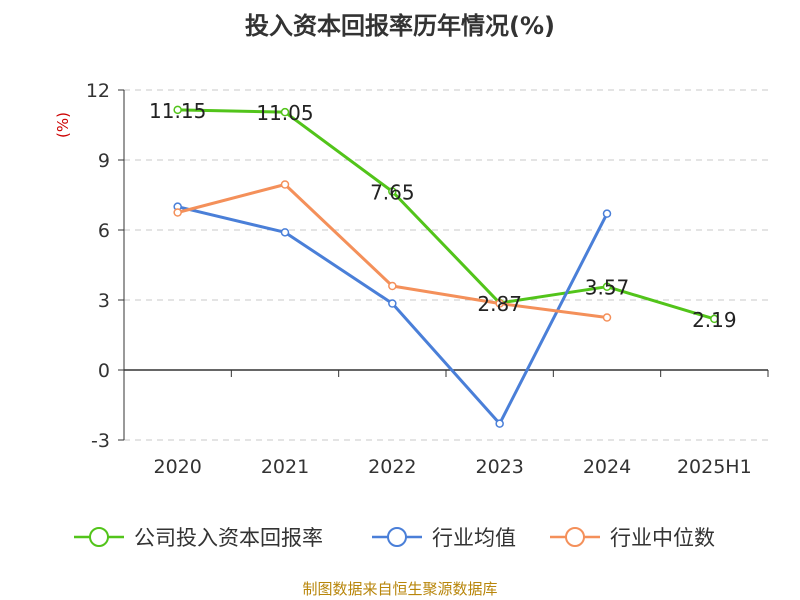 The height and width of the screenshot is (600, 800). I want to click on y-tick-label: 9, so click(104, 161).